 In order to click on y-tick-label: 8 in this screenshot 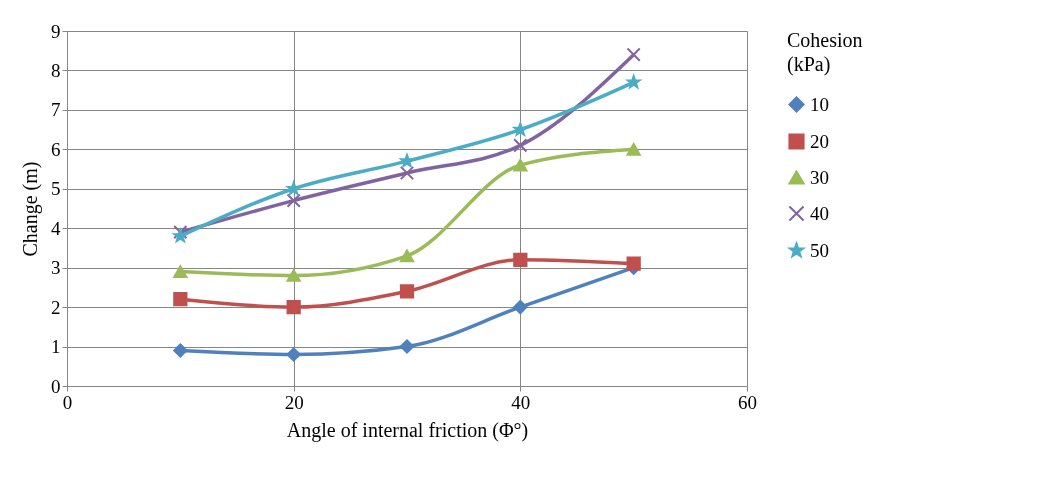, I will do `click(56, 70)`.